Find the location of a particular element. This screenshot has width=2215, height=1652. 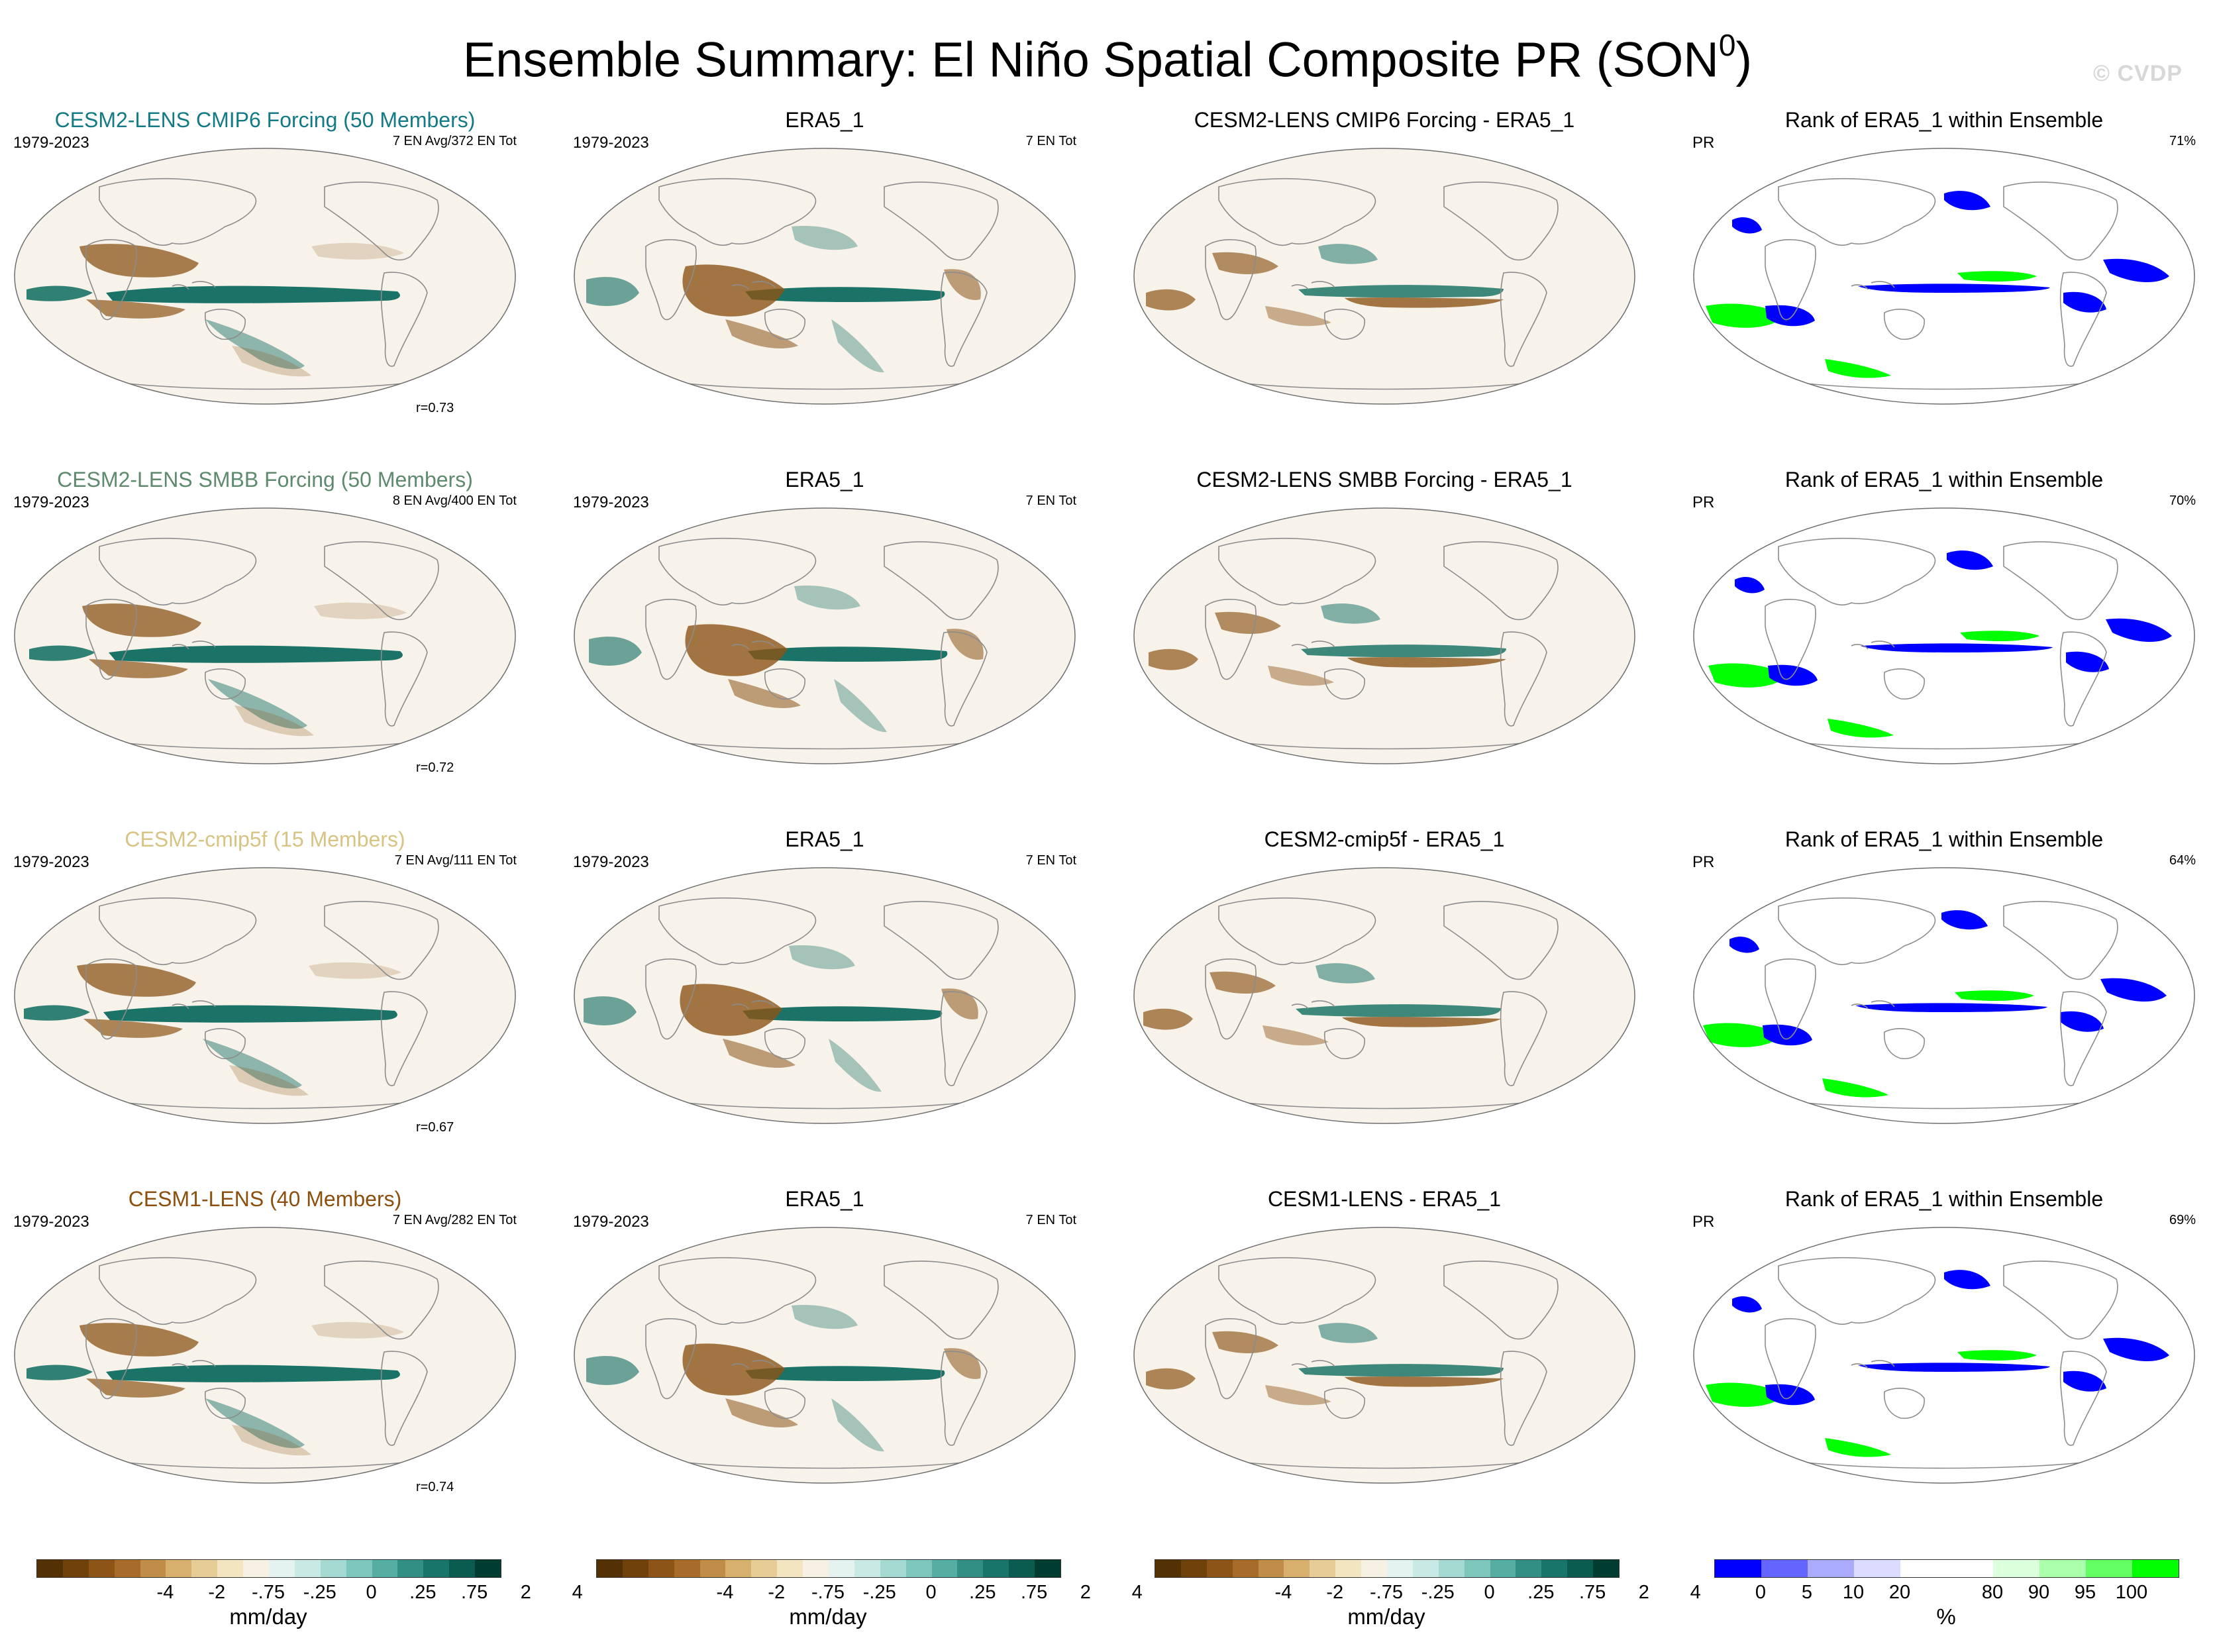

panel-rank-row-3: Rank of ERA5_1 within Ensemble PR 64% is located at coordinates (1944, 1004).